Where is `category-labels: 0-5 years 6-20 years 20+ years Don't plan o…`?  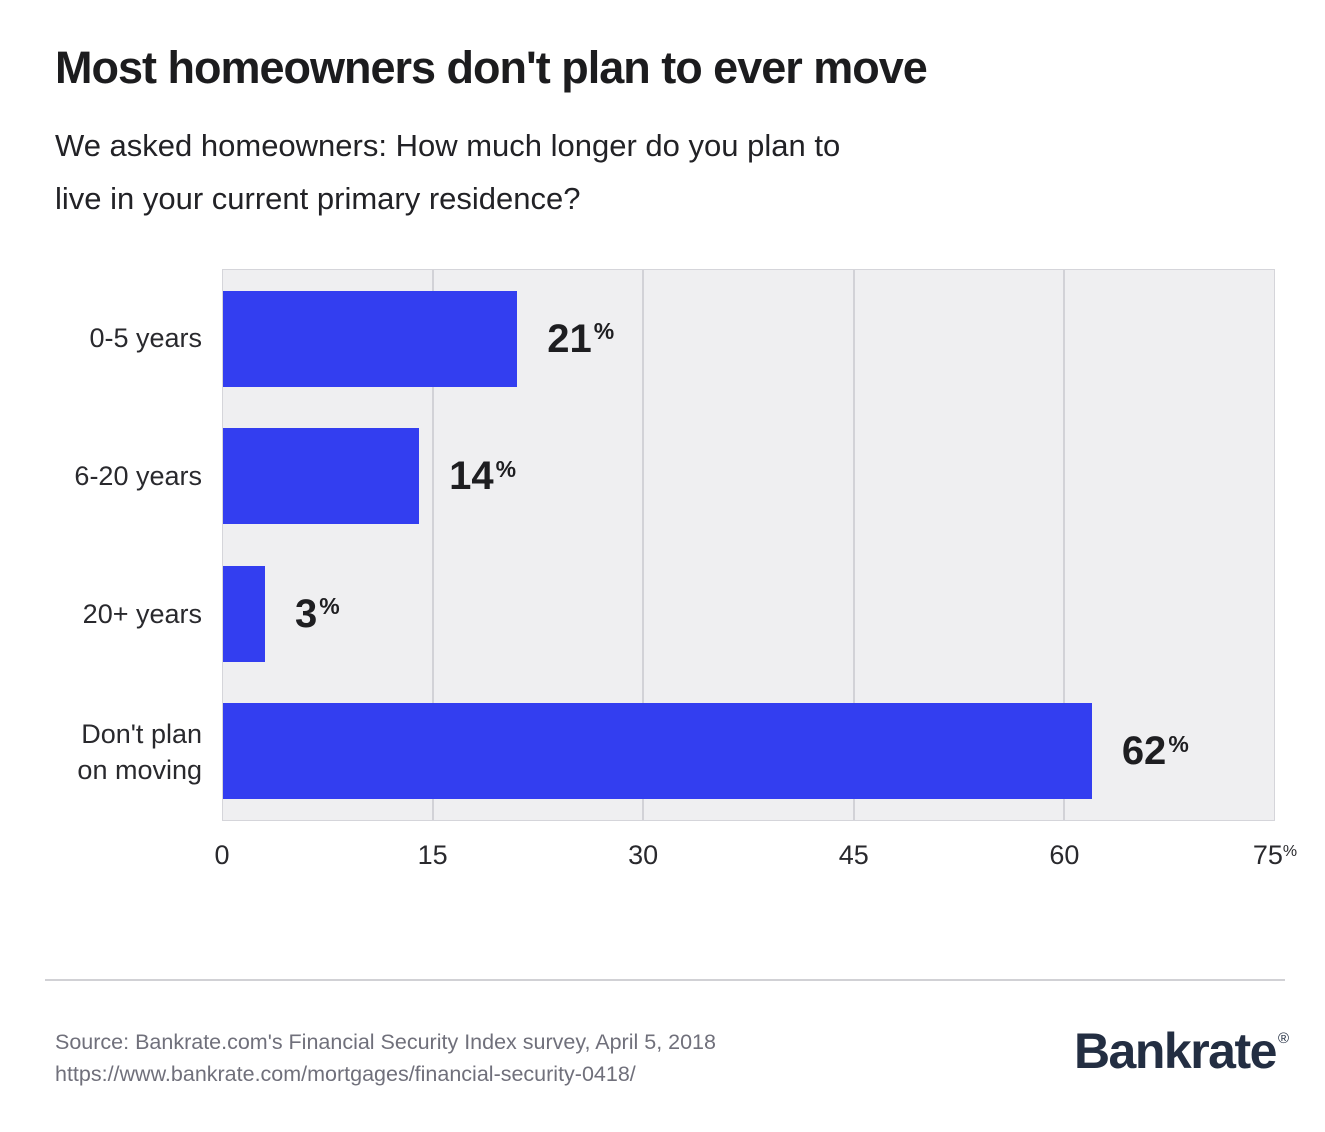 category-labels: 0-5 years 6-20 years 20+ years Don't plan o… is located at coordinates (111, 545).